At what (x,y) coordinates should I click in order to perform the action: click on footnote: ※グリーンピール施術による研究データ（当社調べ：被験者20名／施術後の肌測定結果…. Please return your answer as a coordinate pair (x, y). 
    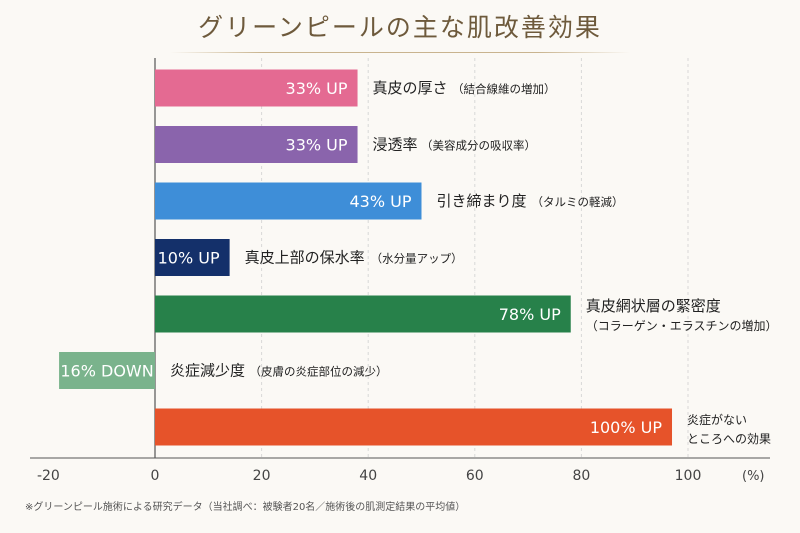
    Looking at the image, I should click on (245, 507).